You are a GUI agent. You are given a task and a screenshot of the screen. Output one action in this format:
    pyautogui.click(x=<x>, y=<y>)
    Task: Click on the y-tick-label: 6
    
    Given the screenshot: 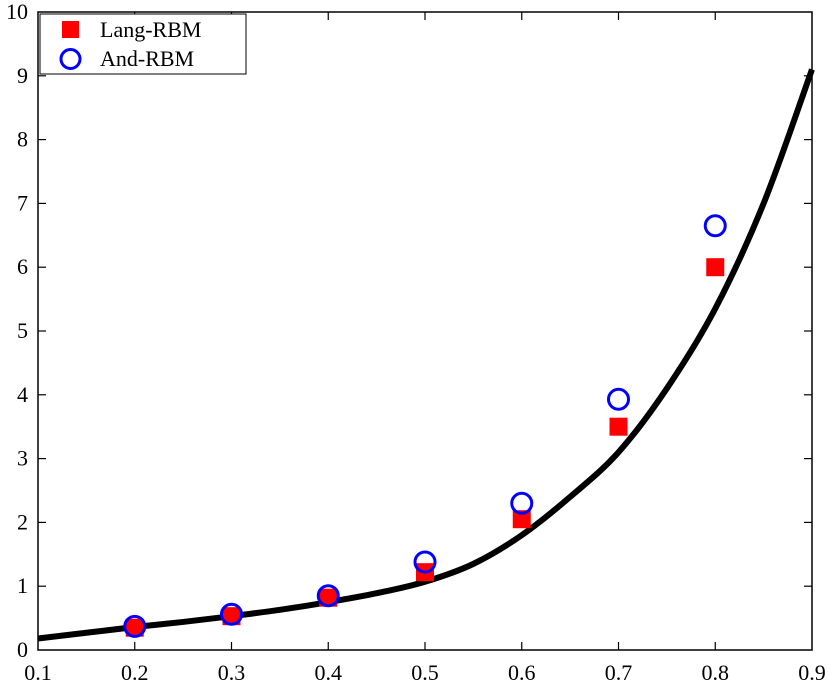 What is the action you would take?
    pyautogui.click(x=22, y=266)
    